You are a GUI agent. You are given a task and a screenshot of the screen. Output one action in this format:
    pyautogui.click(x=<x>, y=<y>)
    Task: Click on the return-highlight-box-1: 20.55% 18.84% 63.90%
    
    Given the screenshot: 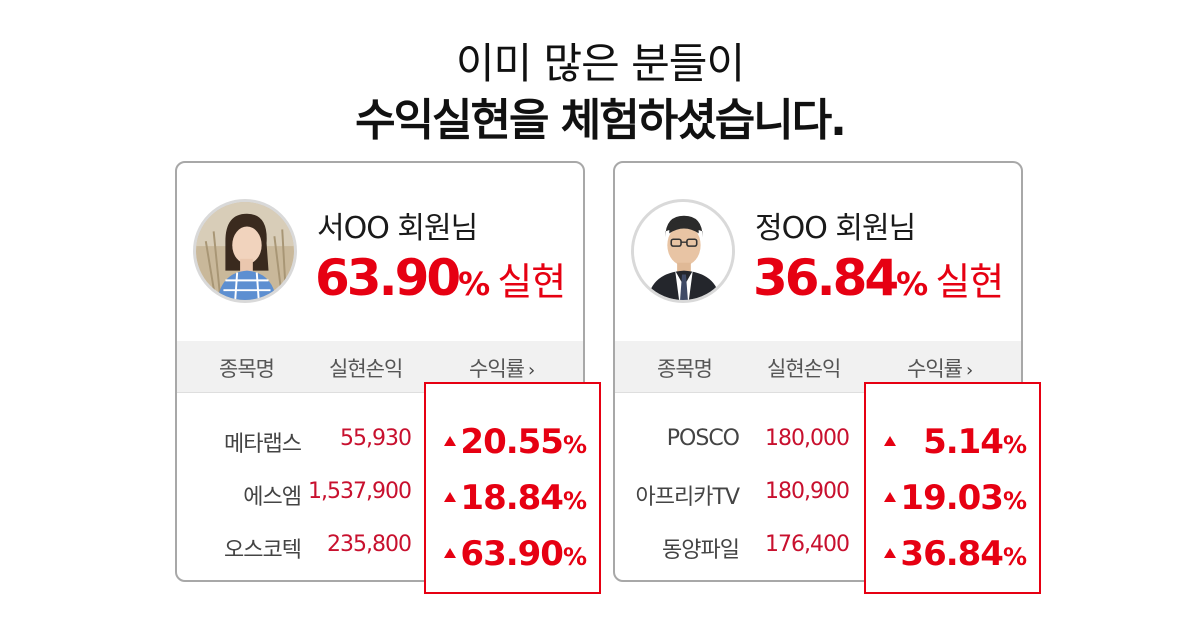 What is the action you would take?
    pyautogui.click(x=512, y=488)
    